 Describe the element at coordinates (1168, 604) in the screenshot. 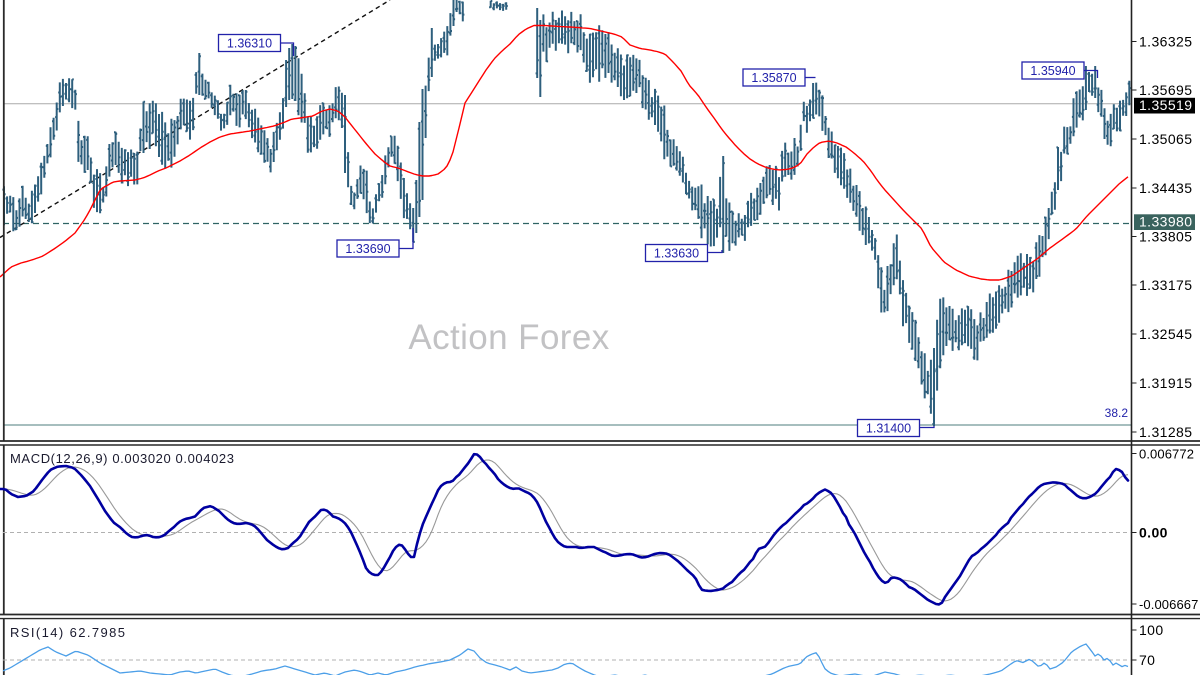

I see `svg-text: -0.006667` at that location.